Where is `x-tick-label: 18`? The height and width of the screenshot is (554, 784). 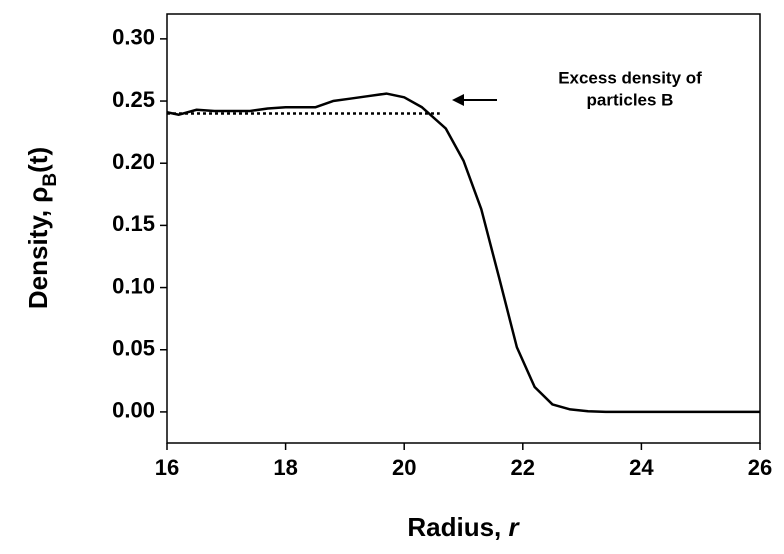 x-tick-label: 18 is located at coordinates (285, 467).